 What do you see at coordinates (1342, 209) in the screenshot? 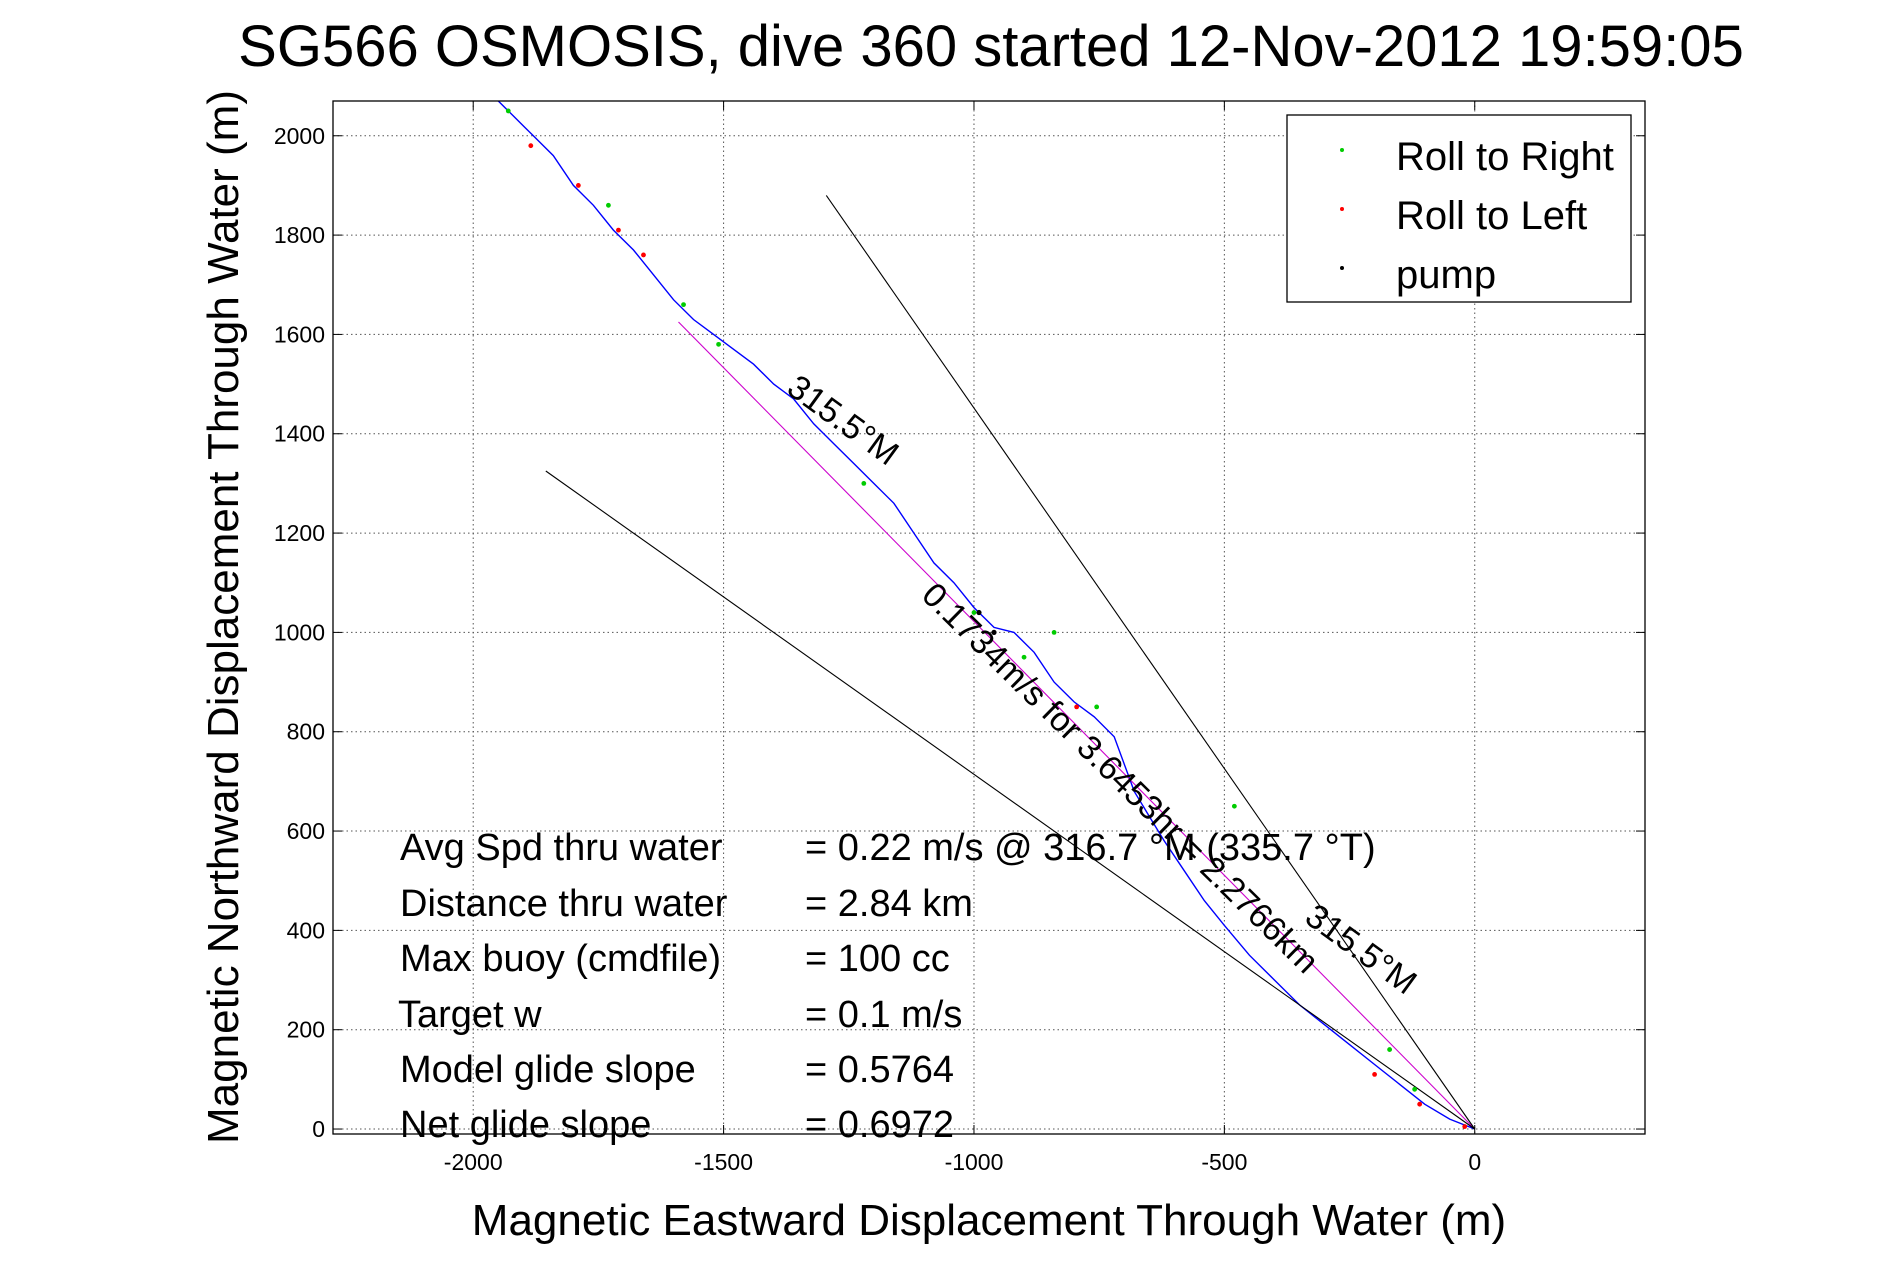
I see `legend-marker-roll-left` at bounding box center [1342, 209].